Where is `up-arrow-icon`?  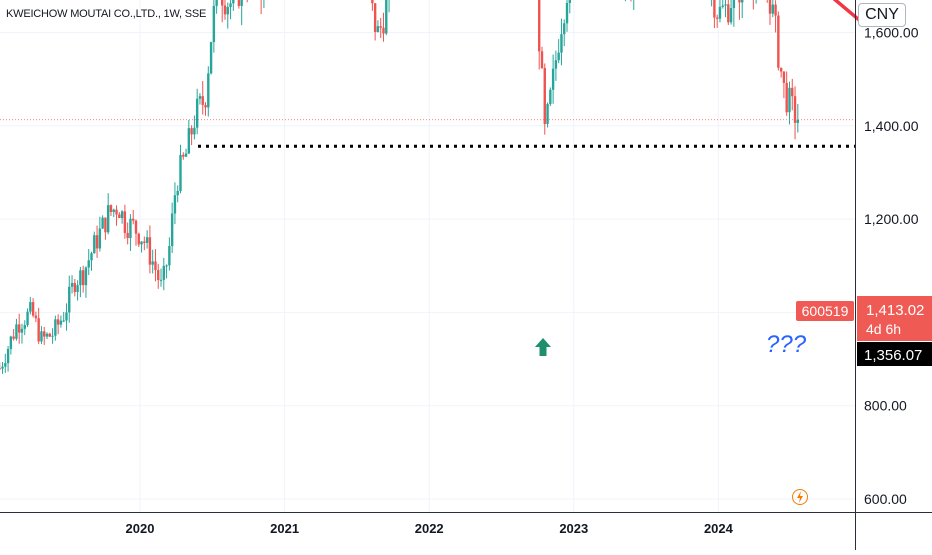
up-arrow-icon is located at coordinates (543, 347).